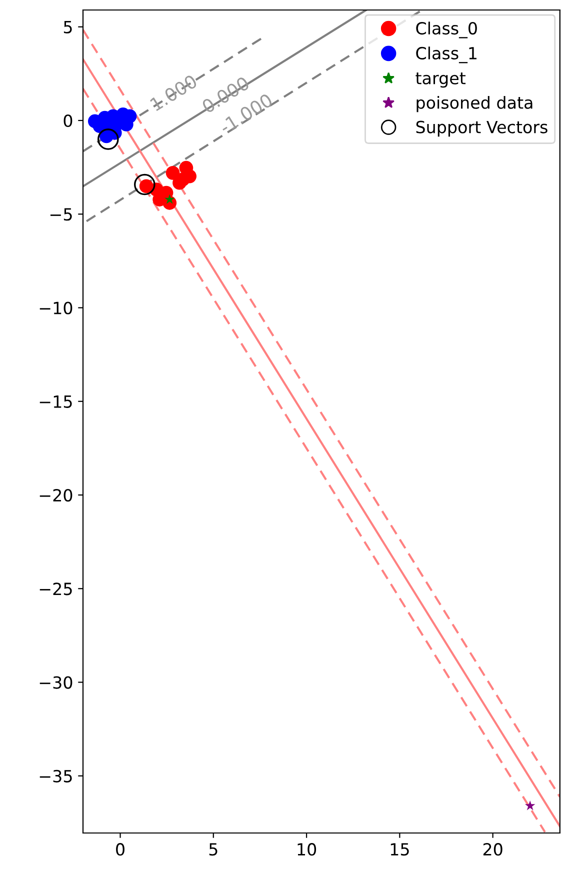 The image size is (561, 873). Describe the element at coordinates (120, 849) in the screenshot. I see `x-tick-label: 0` at that location.